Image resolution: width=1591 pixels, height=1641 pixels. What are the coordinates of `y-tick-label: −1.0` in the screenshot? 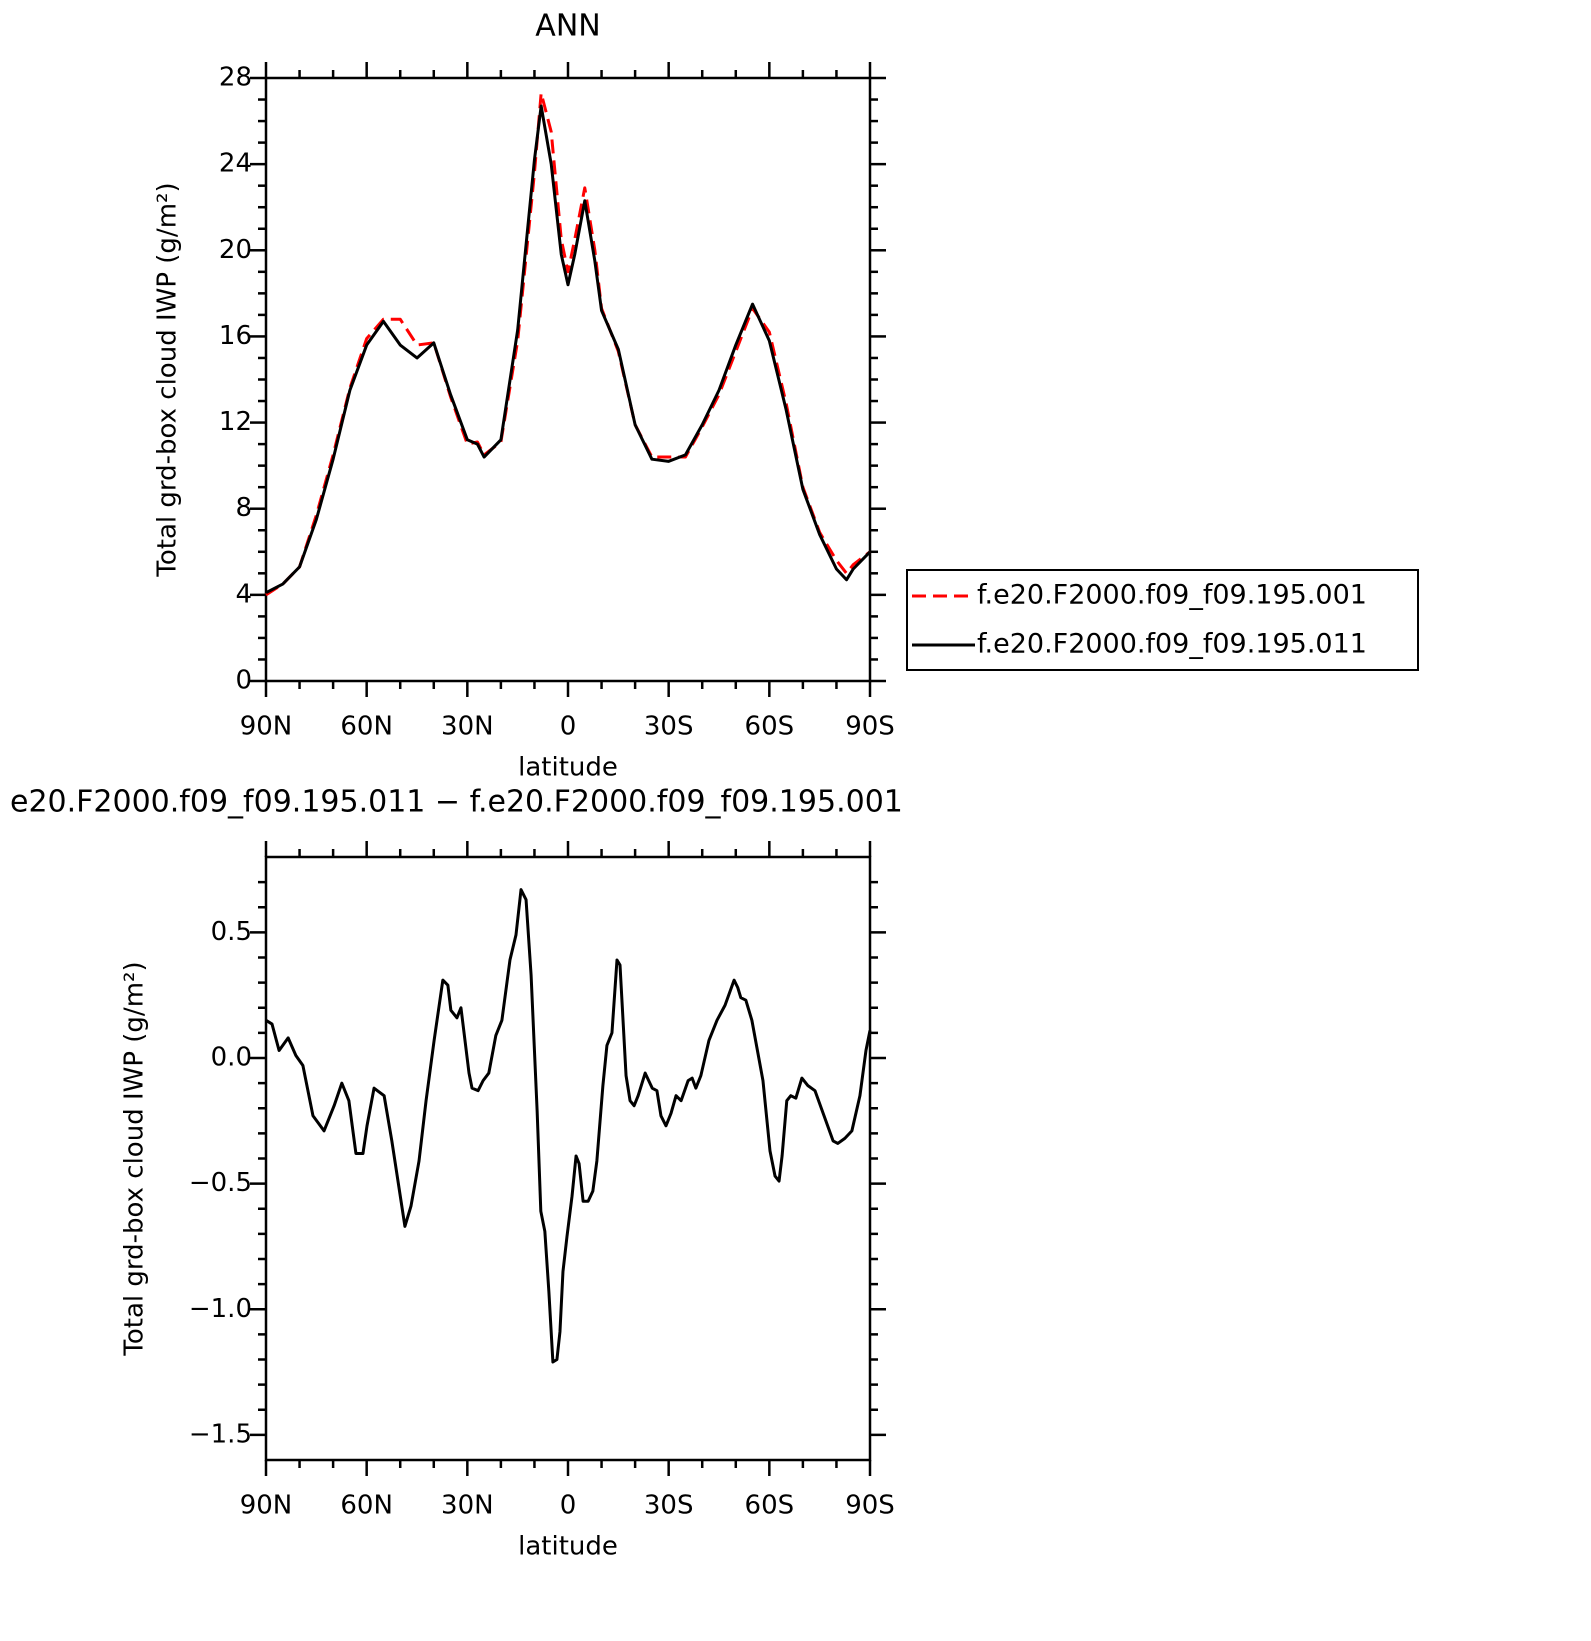 It's located at (220, 1309).